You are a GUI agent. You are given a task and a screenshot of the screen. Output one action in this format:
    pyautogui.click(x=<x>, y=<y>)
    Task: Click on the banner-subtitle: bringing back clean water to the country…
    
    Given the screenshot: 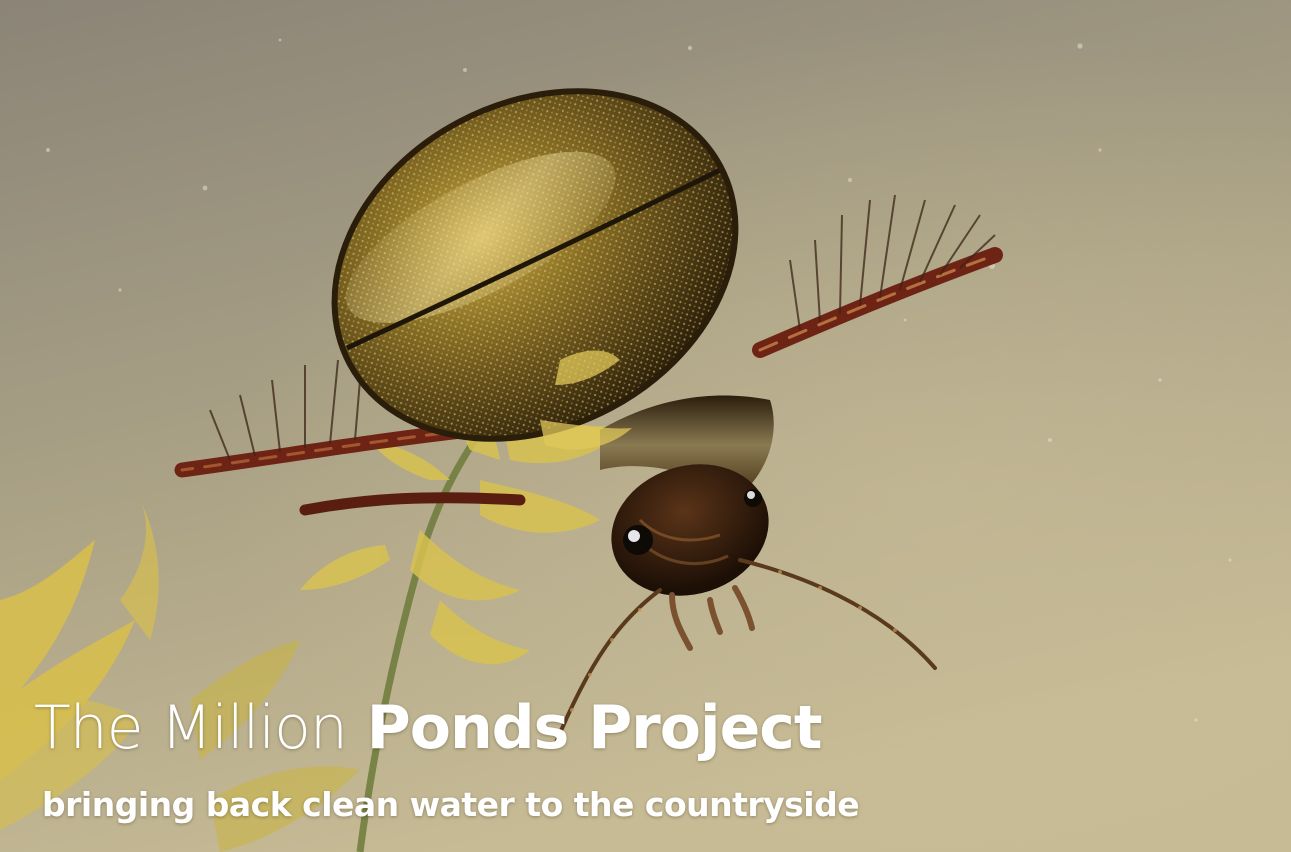 What is the action you would take?
    pyautogui.click(x=451, y=804)
    